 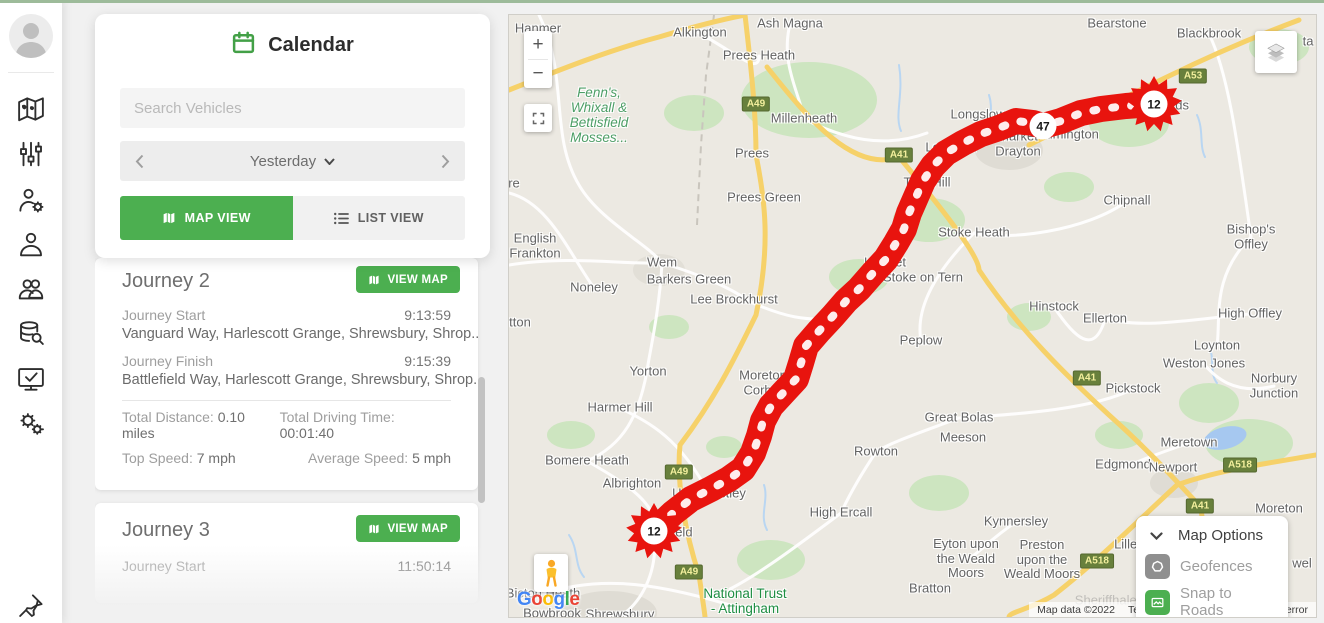 I want to click on calendar-panel: Calendar Yesterday MAP VIEW LIST VIEW, so click(x=292, y=136).